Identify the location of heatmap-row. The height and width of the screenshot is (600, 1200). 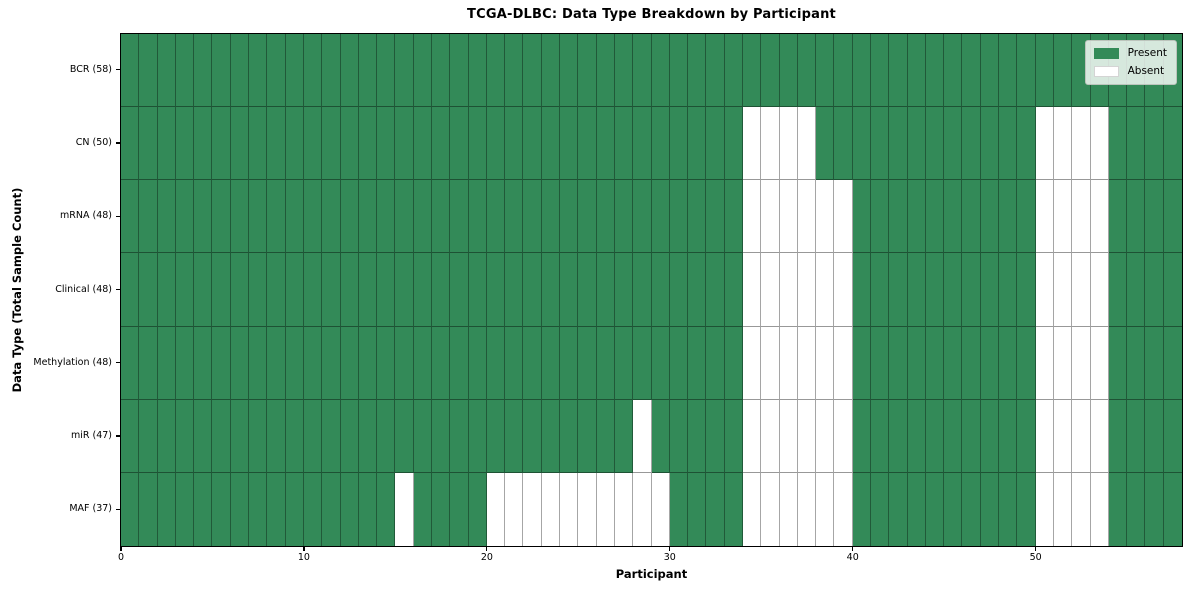
(651, 217).